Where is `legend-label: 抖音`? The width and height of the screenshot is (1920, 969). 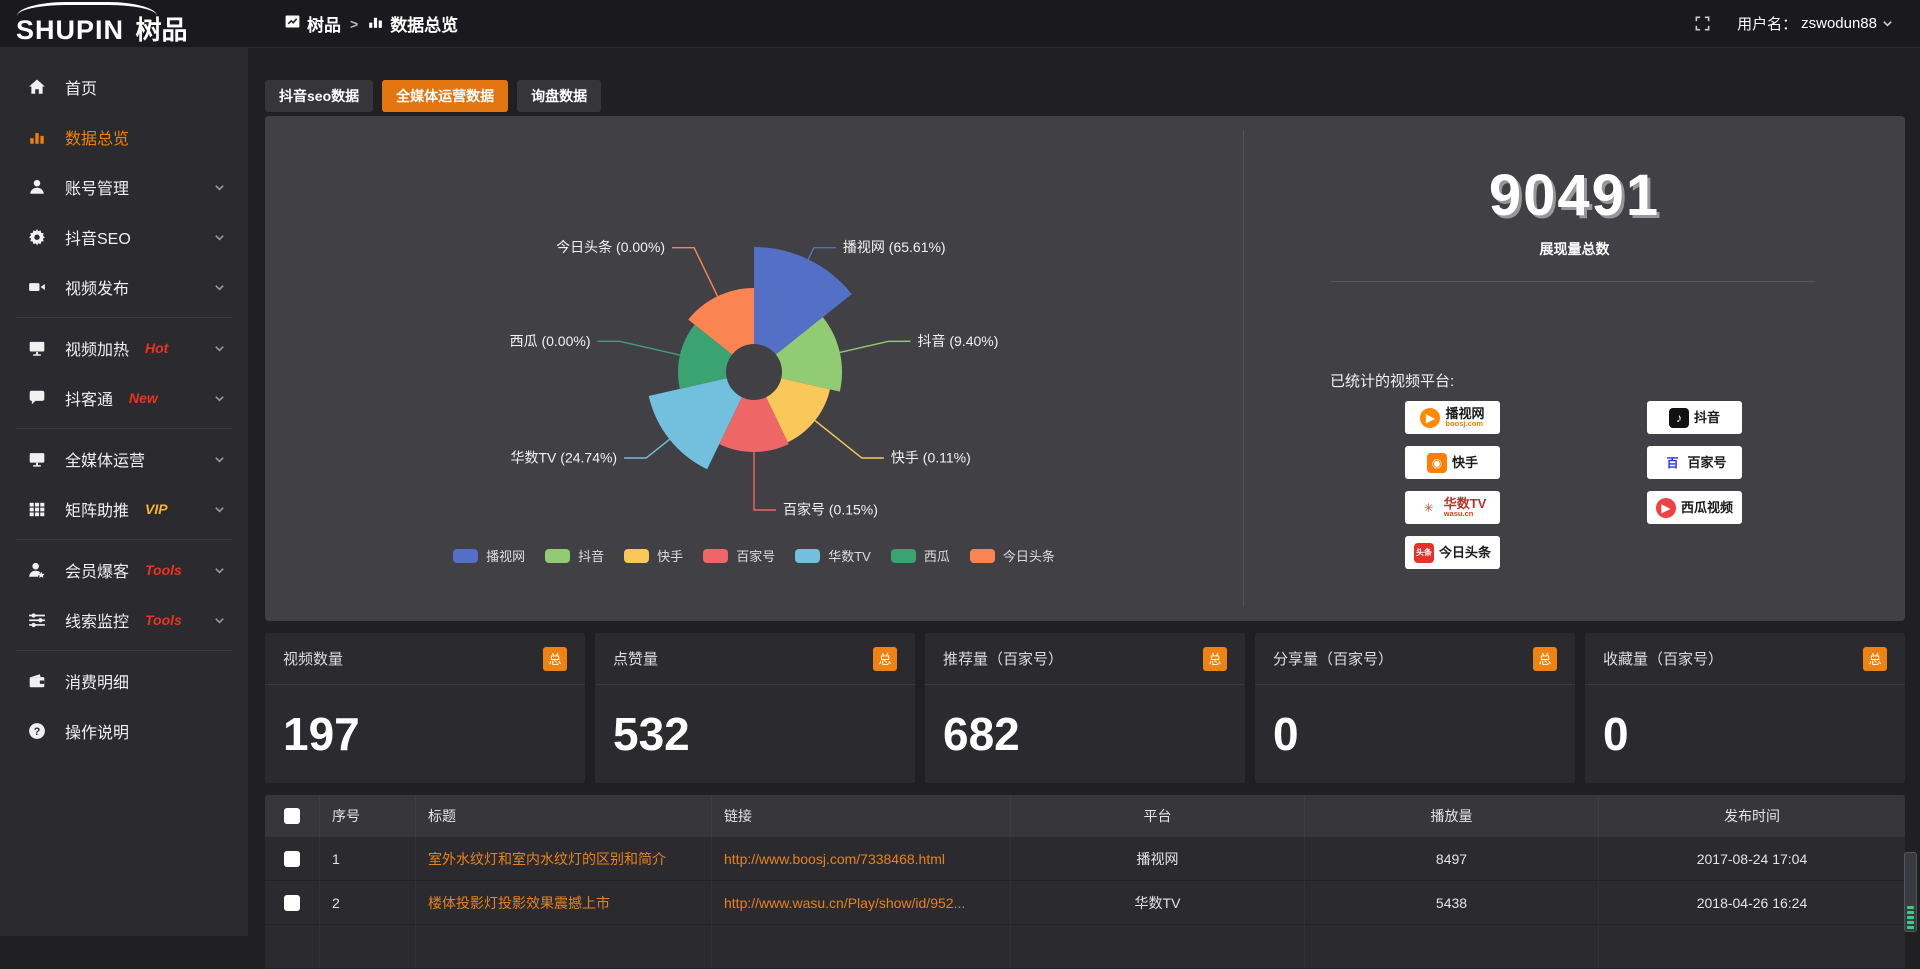 legend-label: 抖音 is located at coordinates (591, 555).